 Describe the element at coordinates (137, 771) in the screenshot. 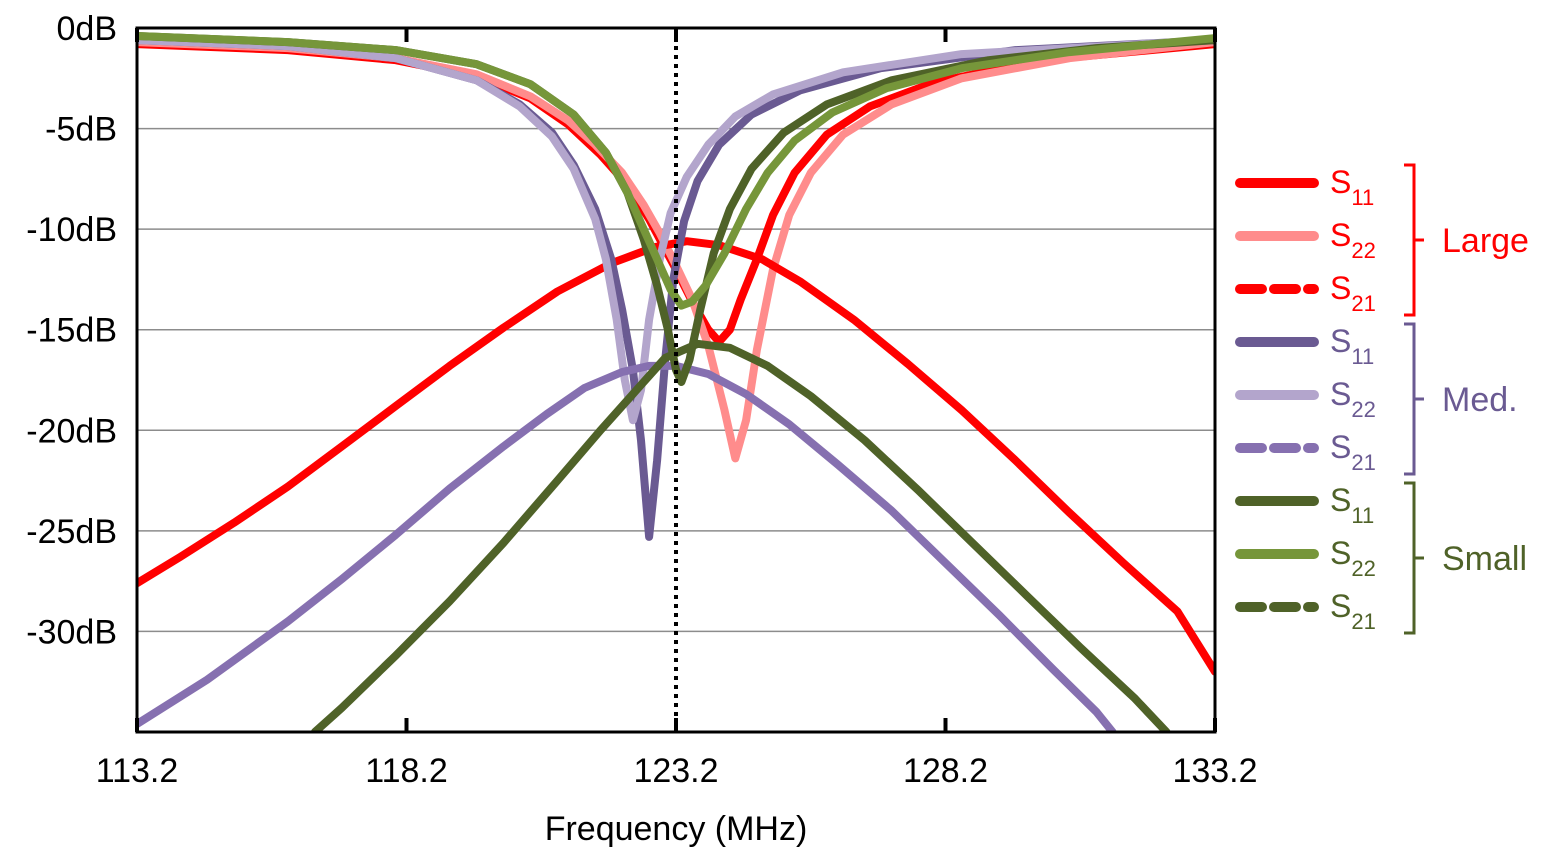

I see `x-tick-label: 113.2` at that location.